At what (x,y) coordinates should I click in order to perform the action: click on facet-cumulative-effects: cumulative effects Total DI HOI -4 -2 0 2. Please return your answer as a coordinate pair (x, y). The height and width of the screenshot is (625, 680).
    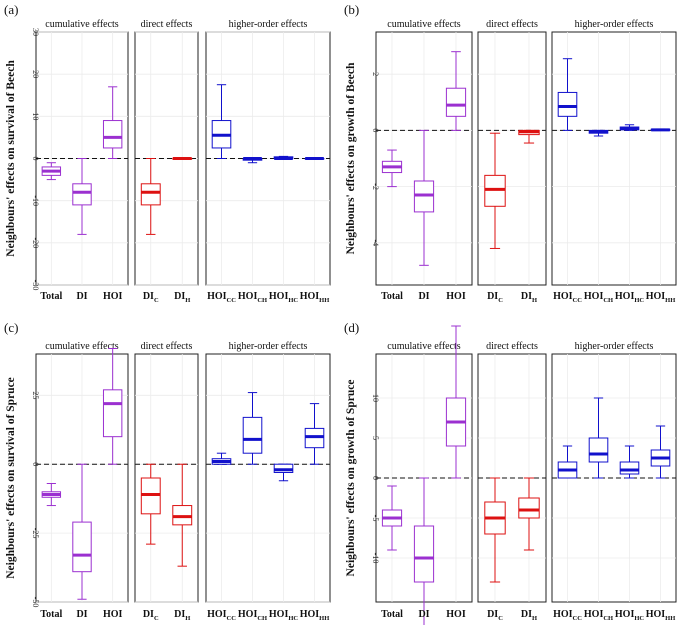
    Looking at the image, I should click on (422, 159).